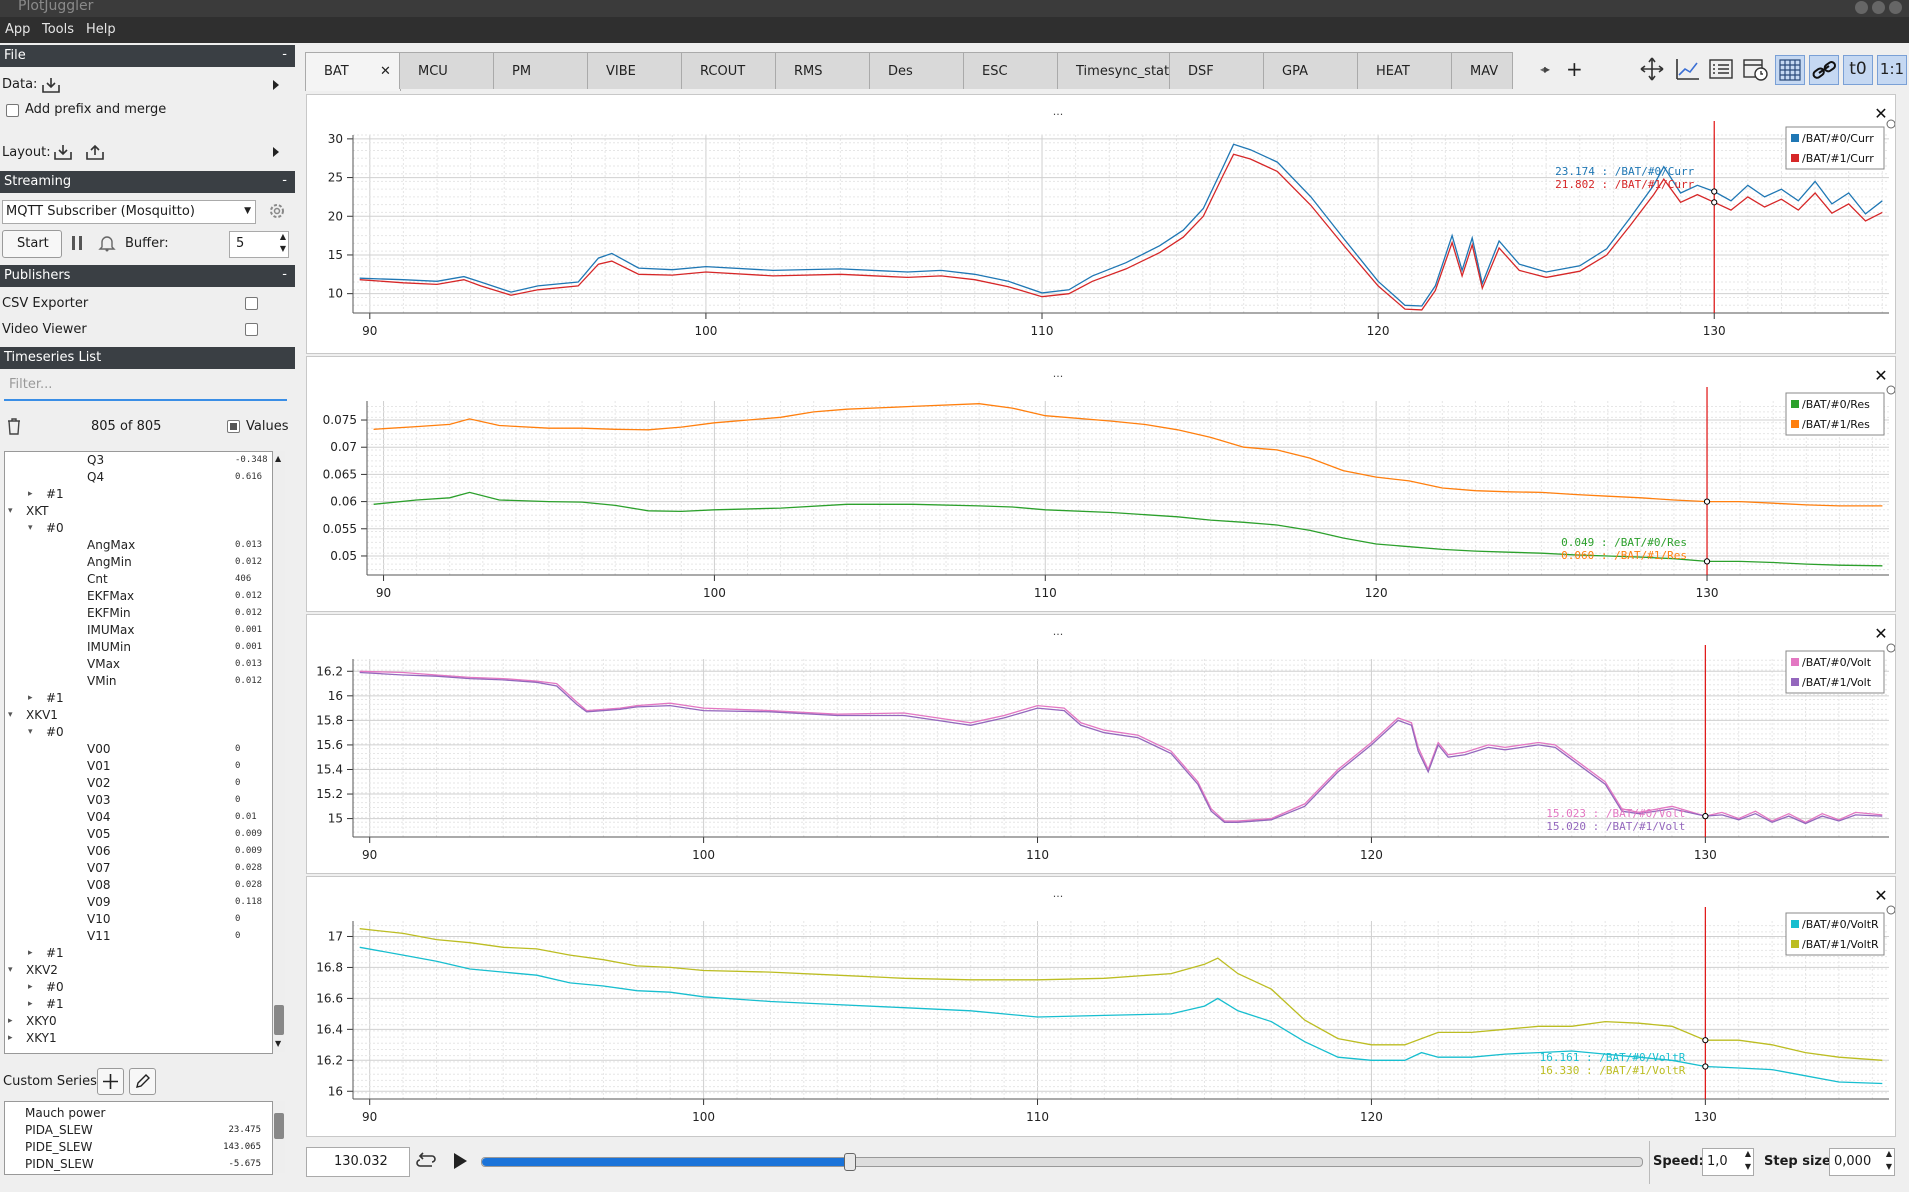 Image resolution: width=1909 pixels, height=1192 pixels. Describe the element at coordinates (1878, 7) in the screenshot. I see `maximize-window-button` at that location.